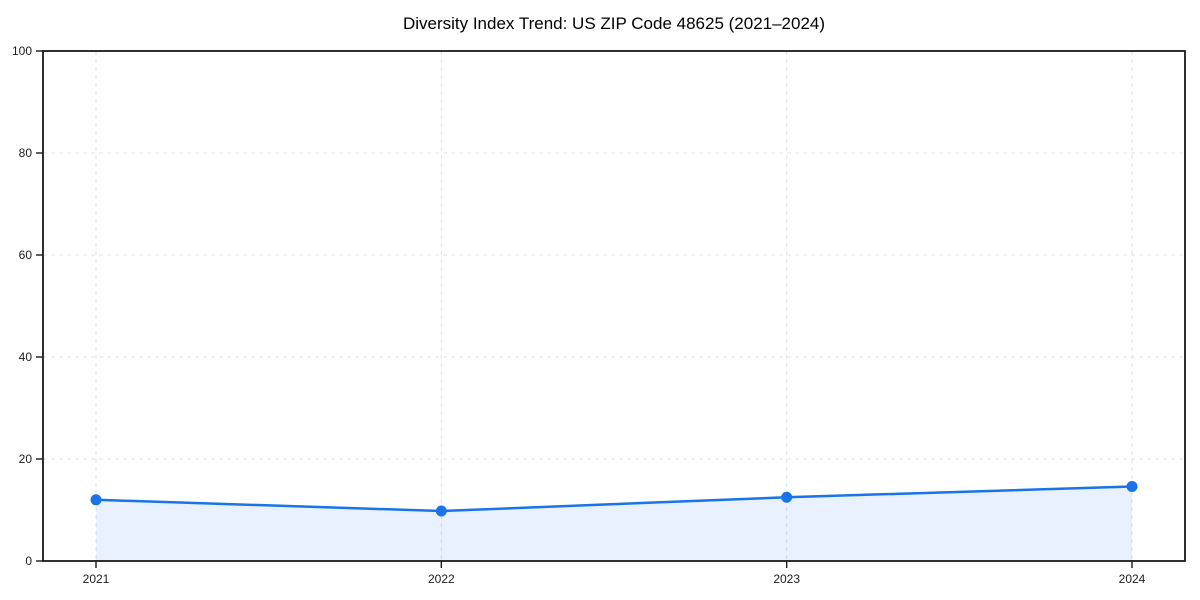 The width and height of the screenshot is (1200, 600). I want to click on data-line, so click(614, 499).